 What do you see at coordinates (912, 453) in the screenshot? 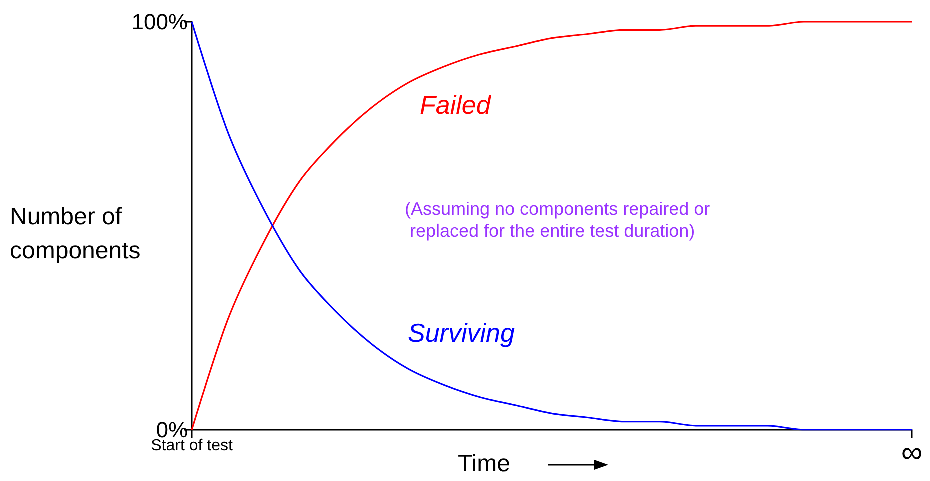
I see `x-tick-label: ∞` at bounding box center [912, 453].